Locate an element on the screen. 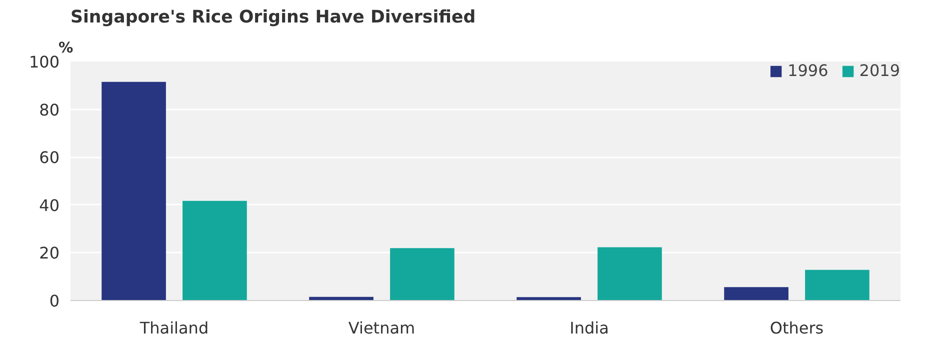  x-tick-label: Thailand is located at coordinates (173, 328).